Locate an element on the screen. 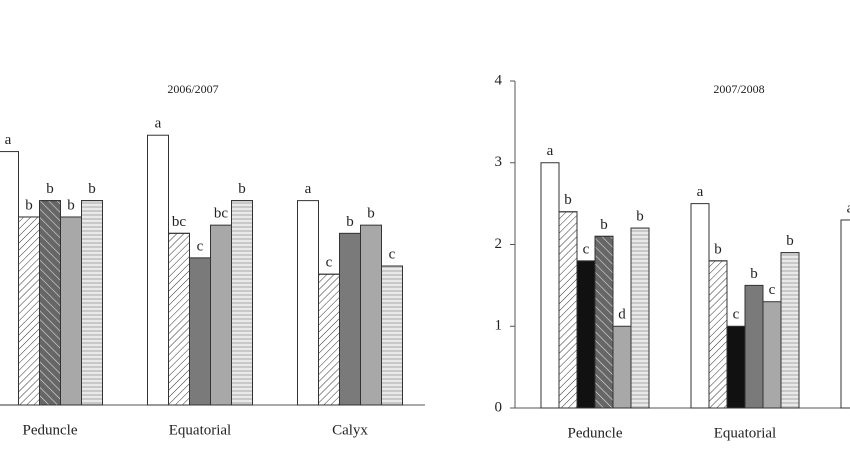 Image resolution: width=850 pixels, height=450 pixels. y-tick-label: 4 is located at coordinates (499, 80).